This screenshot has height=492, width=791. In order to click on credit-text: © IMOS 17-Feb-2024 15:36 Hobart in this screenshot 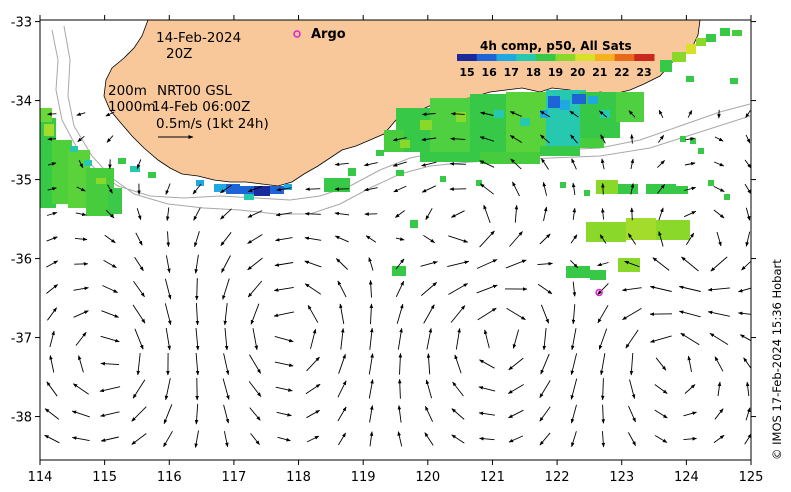, I will do `click(777, 359)`.